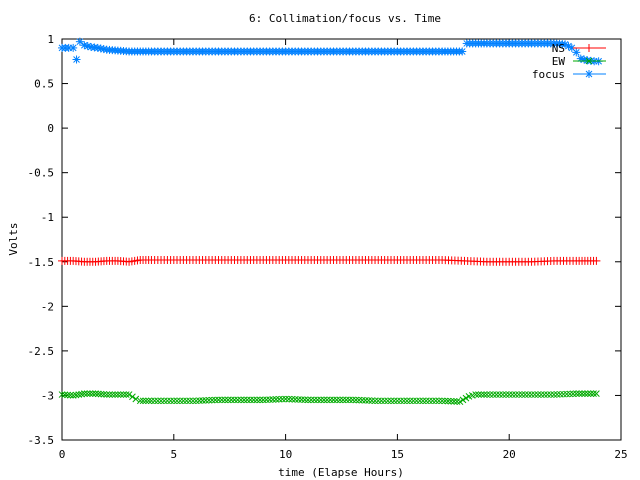 This screenshot has width=640, height=480. What do you see at coordinates (41, 262) in the screenshot?
I see `y-tick-label: -1.5` at bounding box center [41, 262].